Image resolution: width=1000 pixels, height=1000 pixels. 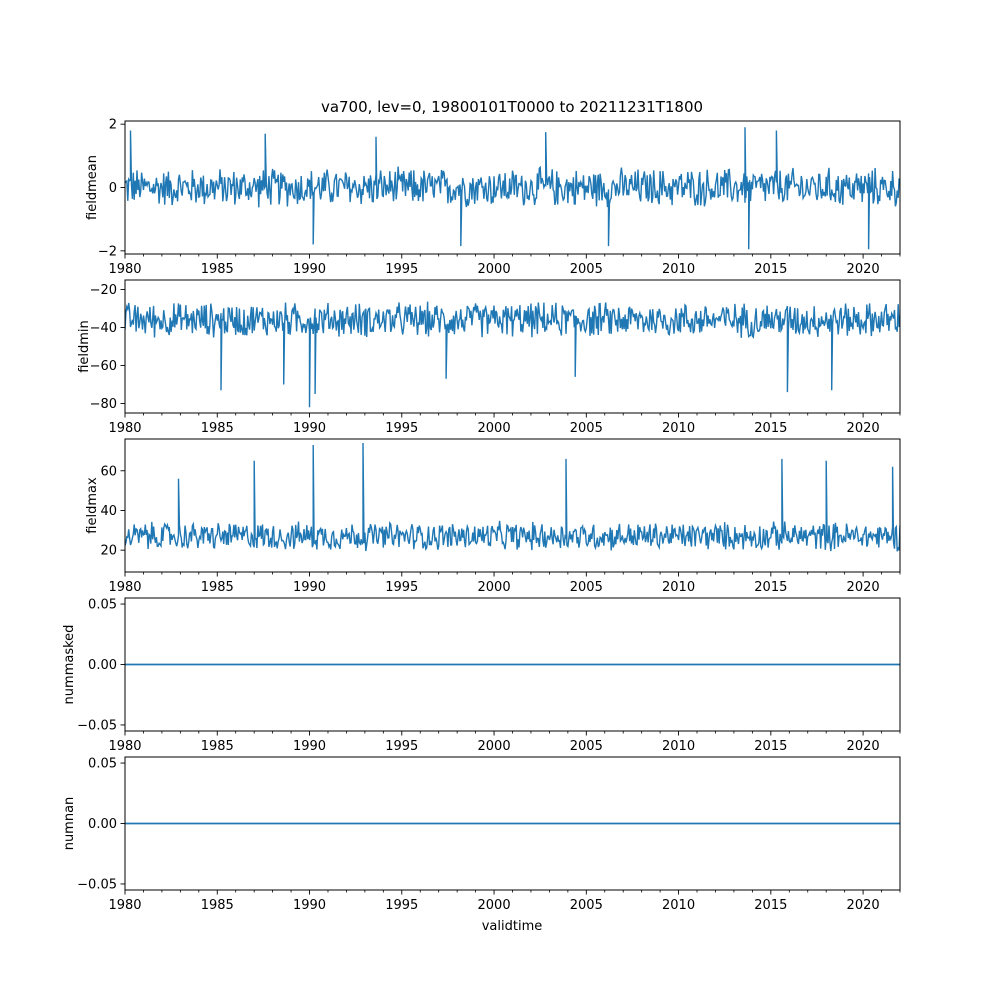 What do you see at coordinates (108, 471) in the screenshot?
I see `y-tick-label: 60` at bounding box center [108, 471].